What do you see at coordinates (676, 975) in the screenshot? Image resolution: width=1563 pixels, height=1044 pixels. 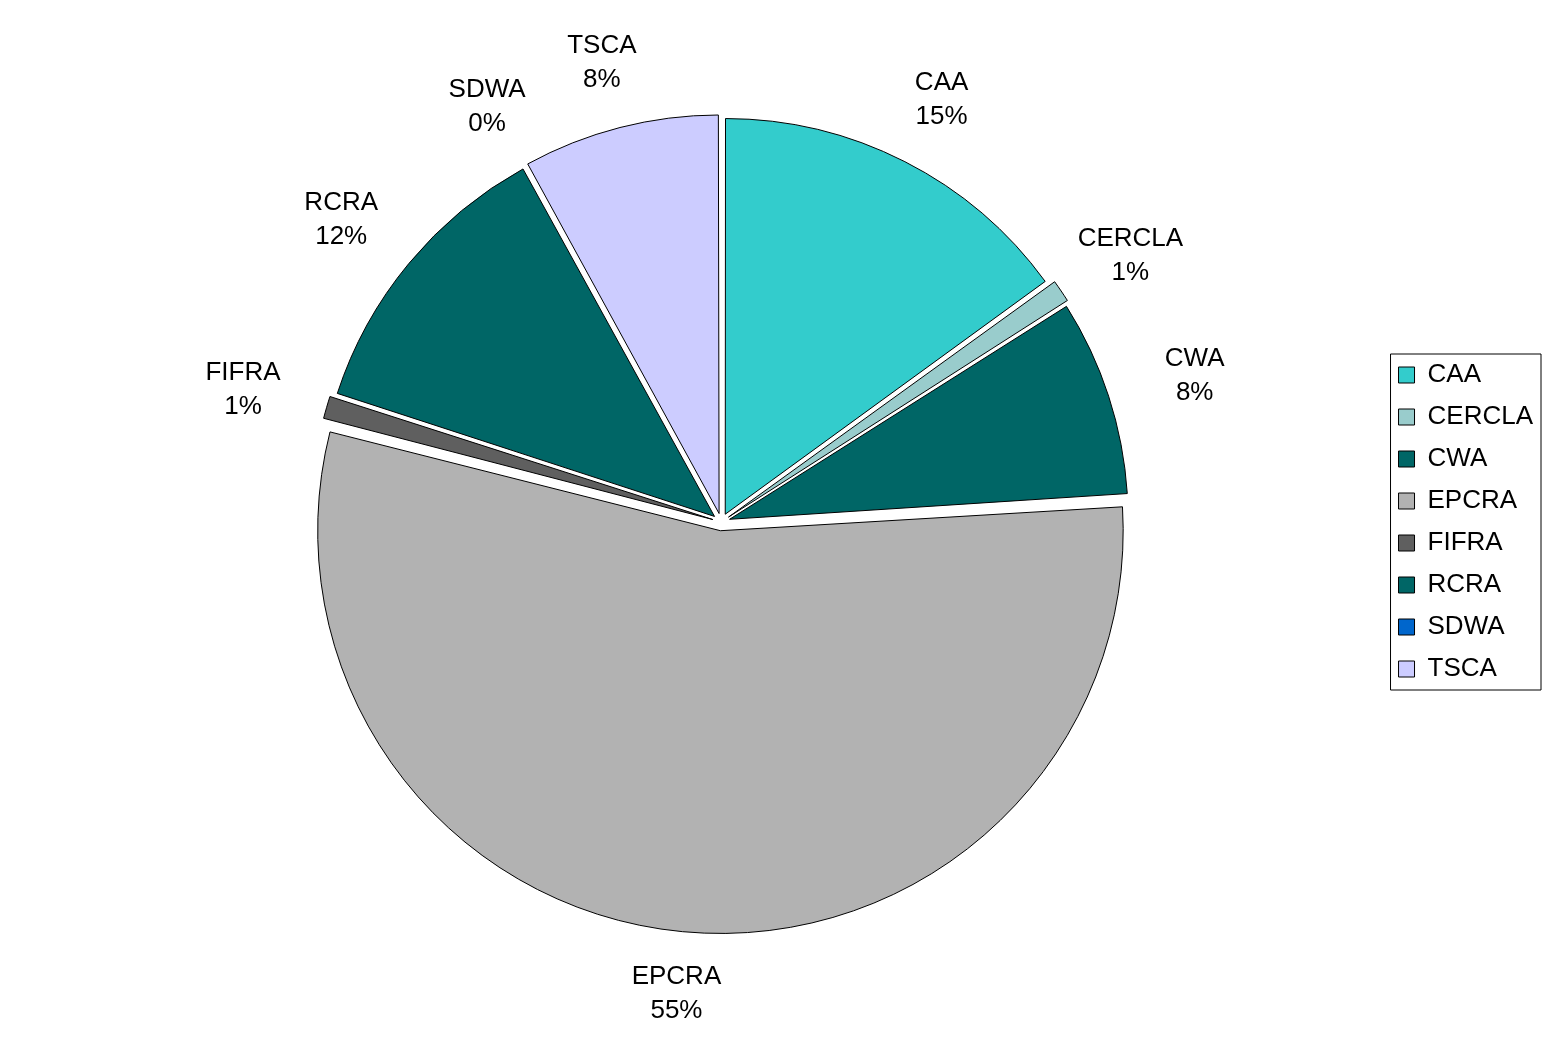 I see `slice-label: EPCRA` at bounding box center [676, 975].